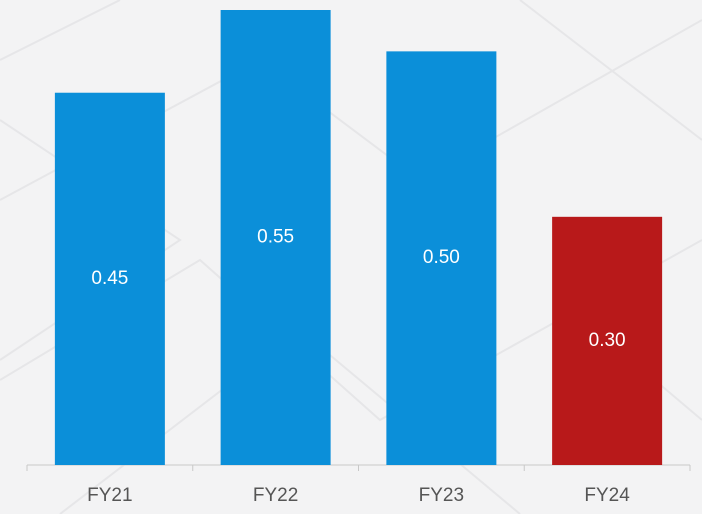 The image size is (702, 514). Describe the element at coordinates (607, 495) in the screenshot. I see `x-tick-label: FY24` at that location.